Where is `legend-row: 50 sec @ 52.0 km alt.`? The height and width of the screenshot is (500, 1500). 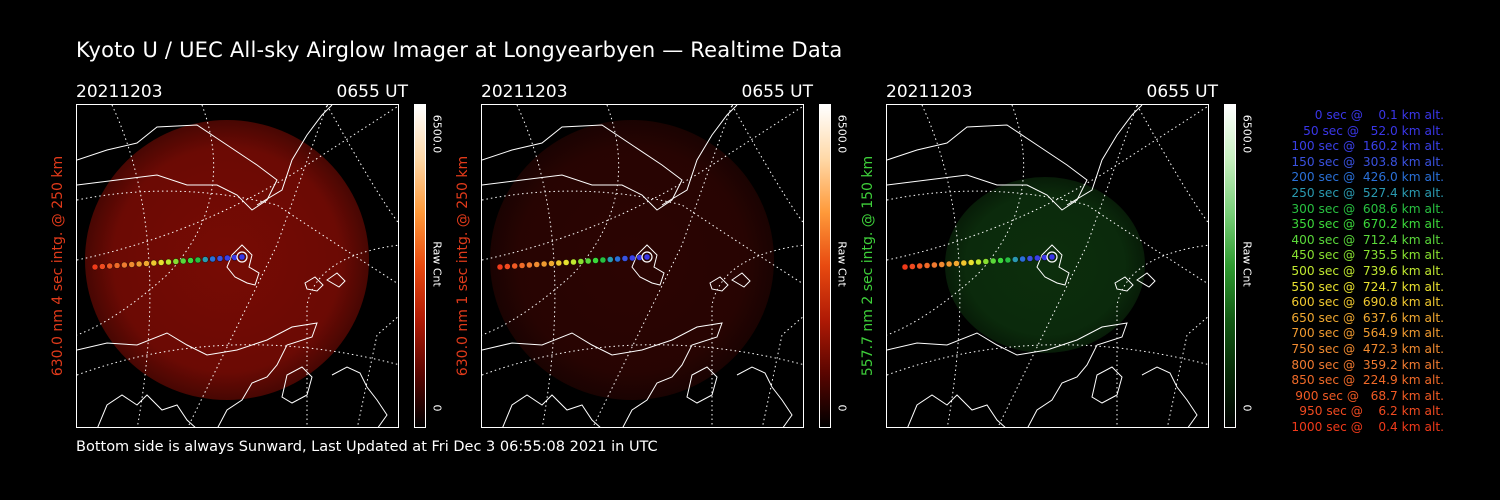 legend-row: 50 sec @ 52.0 km alt. is located at coordinates (1373, 130).